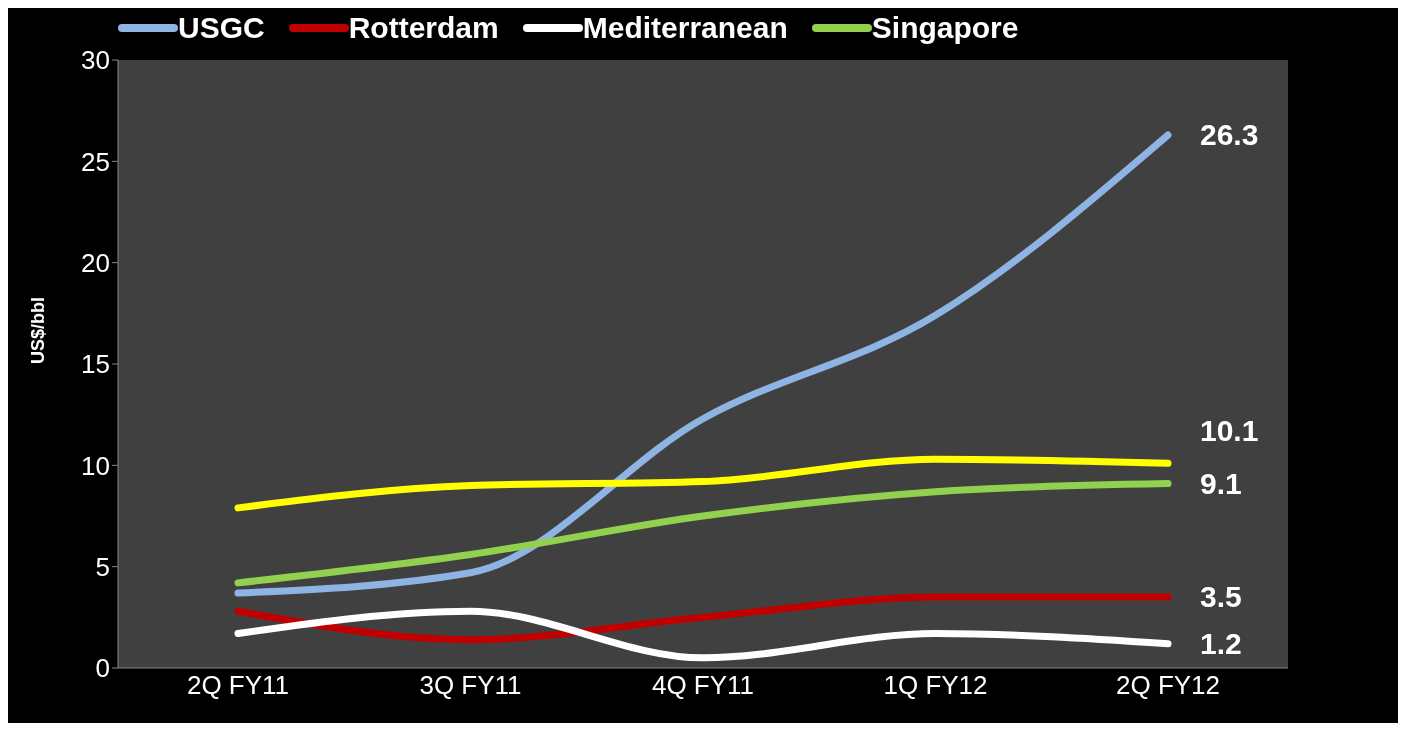 This screenshot has width=1406, height=731. What do you see at coordinates (95, 364) in the screenshot?
I see `y-tick-label: 15` at bounding box center [95, 364].